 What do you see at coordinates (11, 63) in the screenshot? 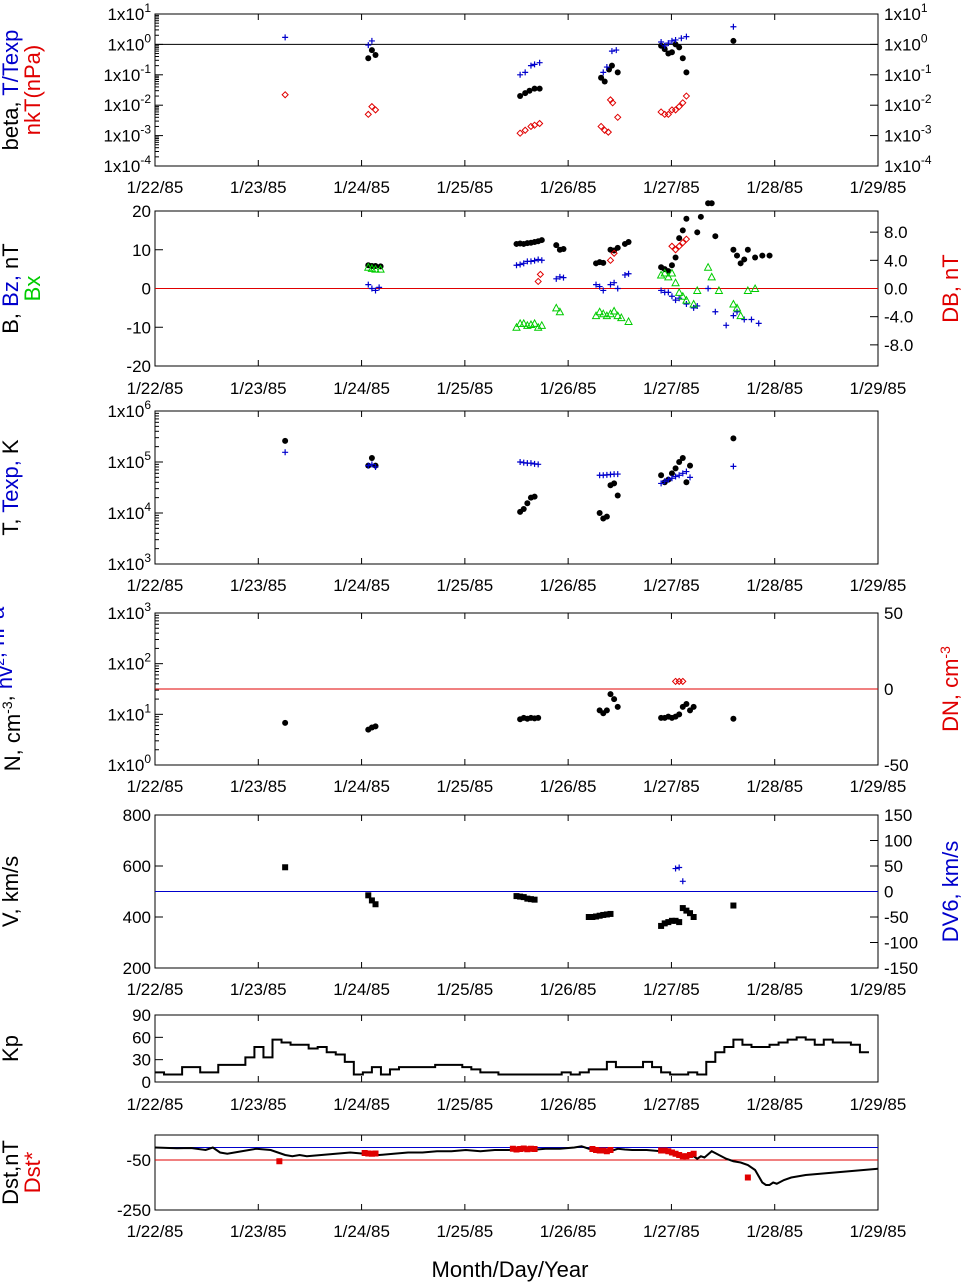
I see `beta-ylabel-part-1: T/Texp` at bounding box center [11, 63].